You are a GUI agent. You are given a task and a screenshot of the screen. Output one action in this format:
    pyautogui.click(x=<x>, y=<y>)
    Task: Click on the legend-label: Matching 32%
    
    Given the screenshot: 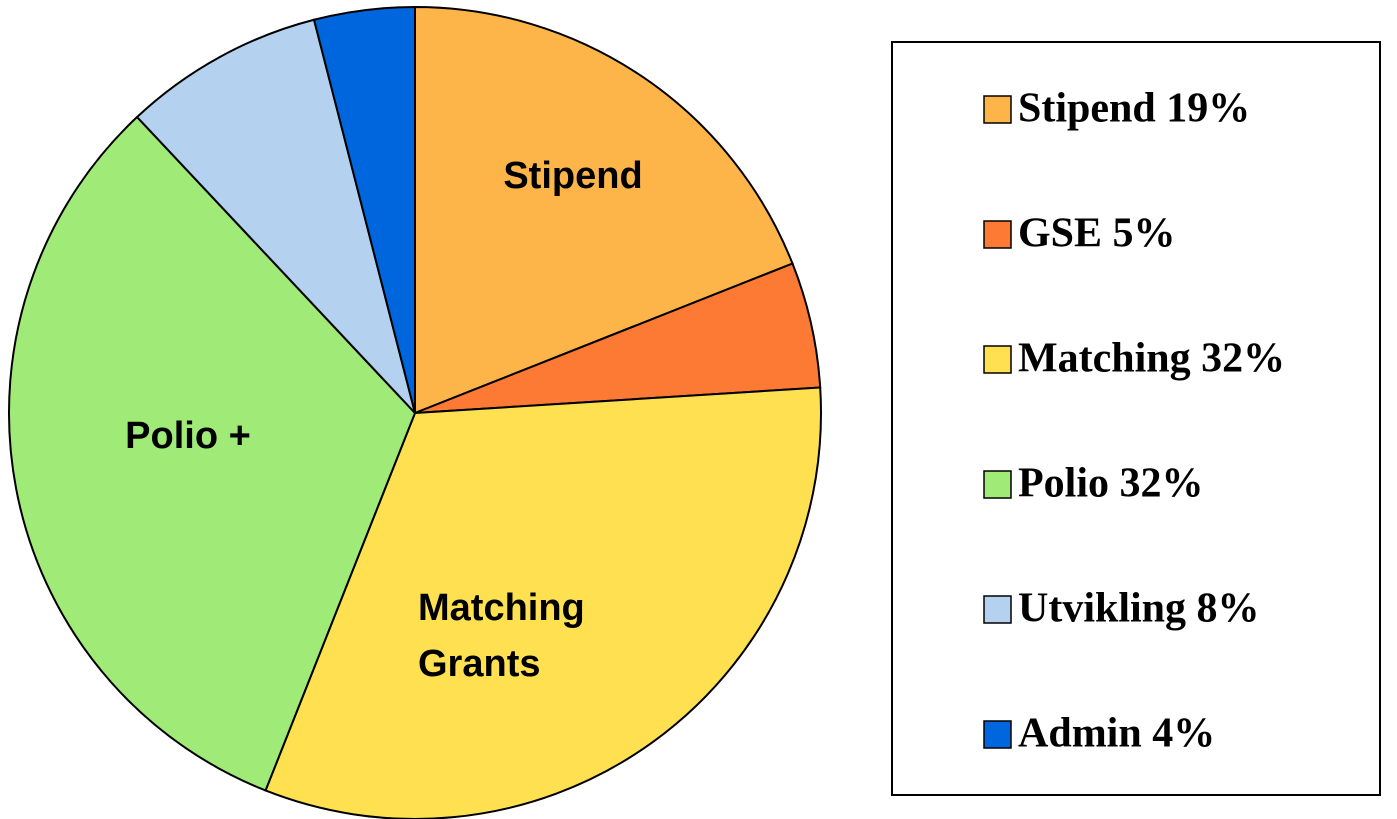 What is the action you would take?
    pyautogui.click(x=1151, y=359)
    